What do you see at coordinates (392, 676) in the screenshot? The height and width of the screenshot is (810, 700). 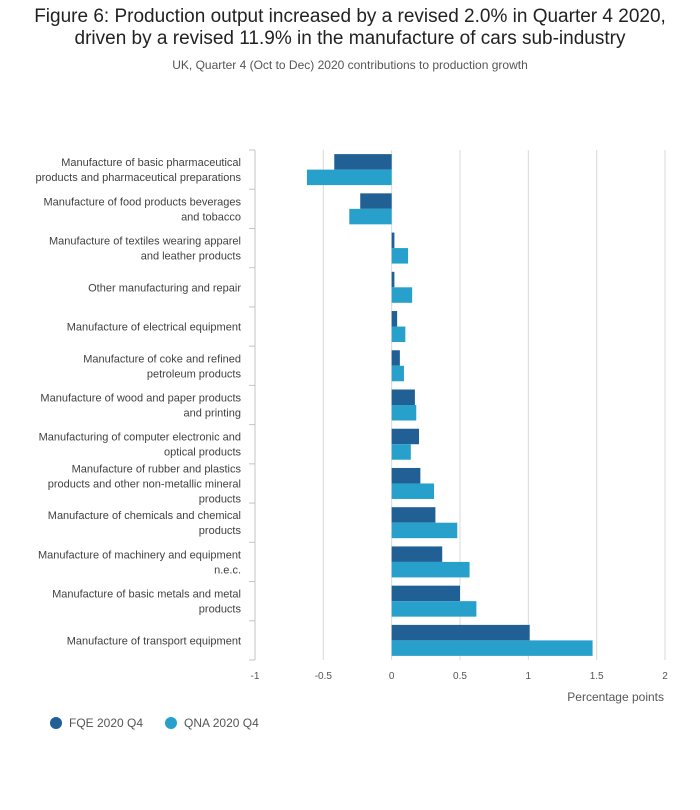 I see `x-tick-label: 0` at bounding box center [392, 676].